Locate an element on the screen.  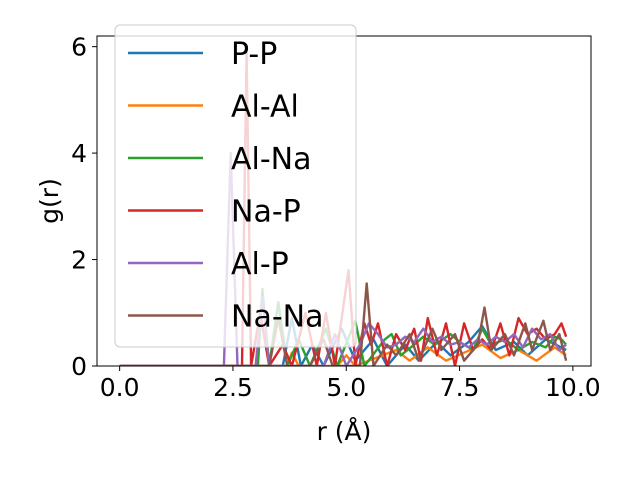
y-tick-label: 6 is located at coordinates (79, 47).